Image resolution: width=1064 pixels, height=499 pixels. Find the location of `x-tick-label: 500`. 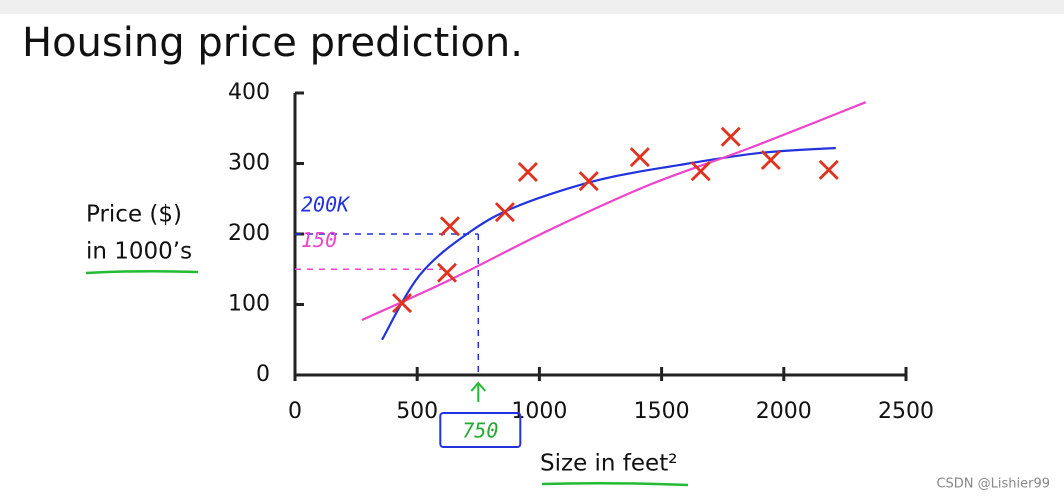

x-tick-label: 500 is located at coordinates (417, 411).